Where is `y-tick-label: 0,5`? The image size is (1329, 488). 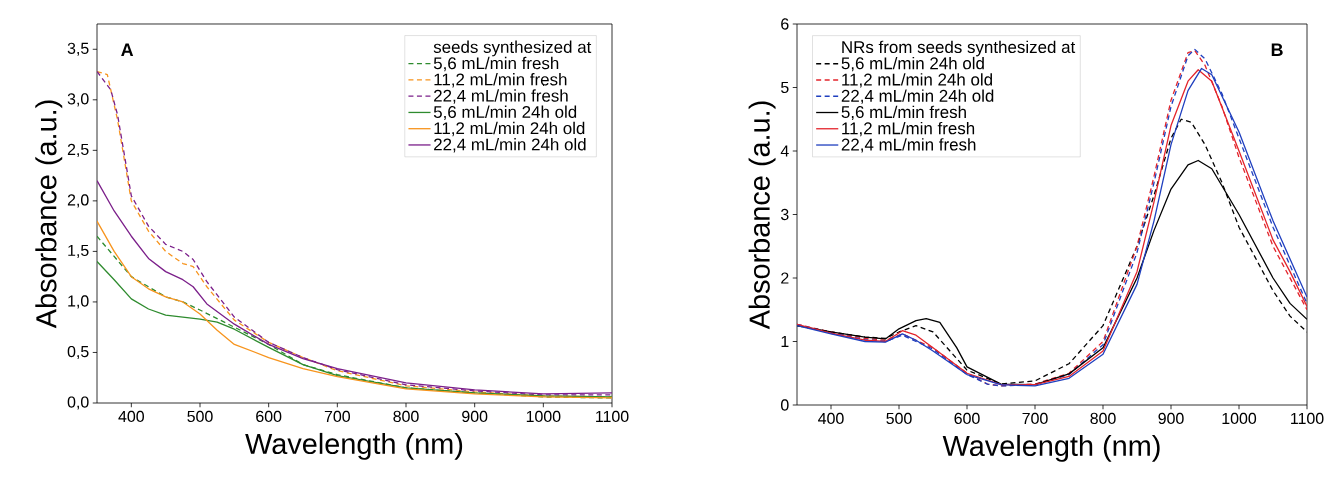
y-tick-label: 0,5 is located at coordinates (78, 352).